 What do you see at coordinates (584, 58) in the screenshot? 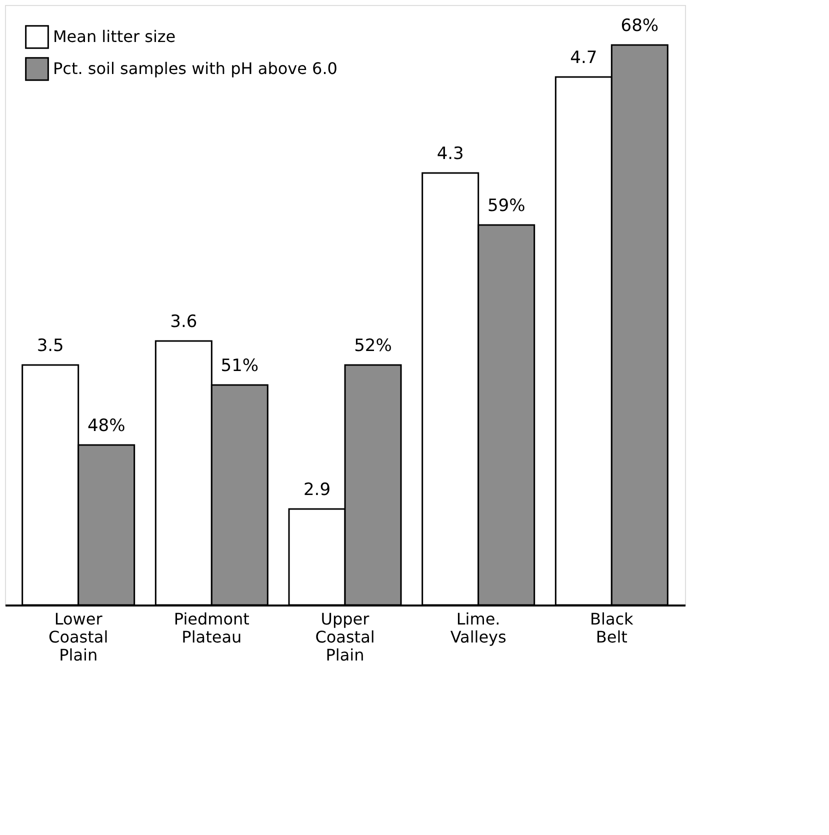
I see `data-label: 4.7` at bounding box center [584, 58].